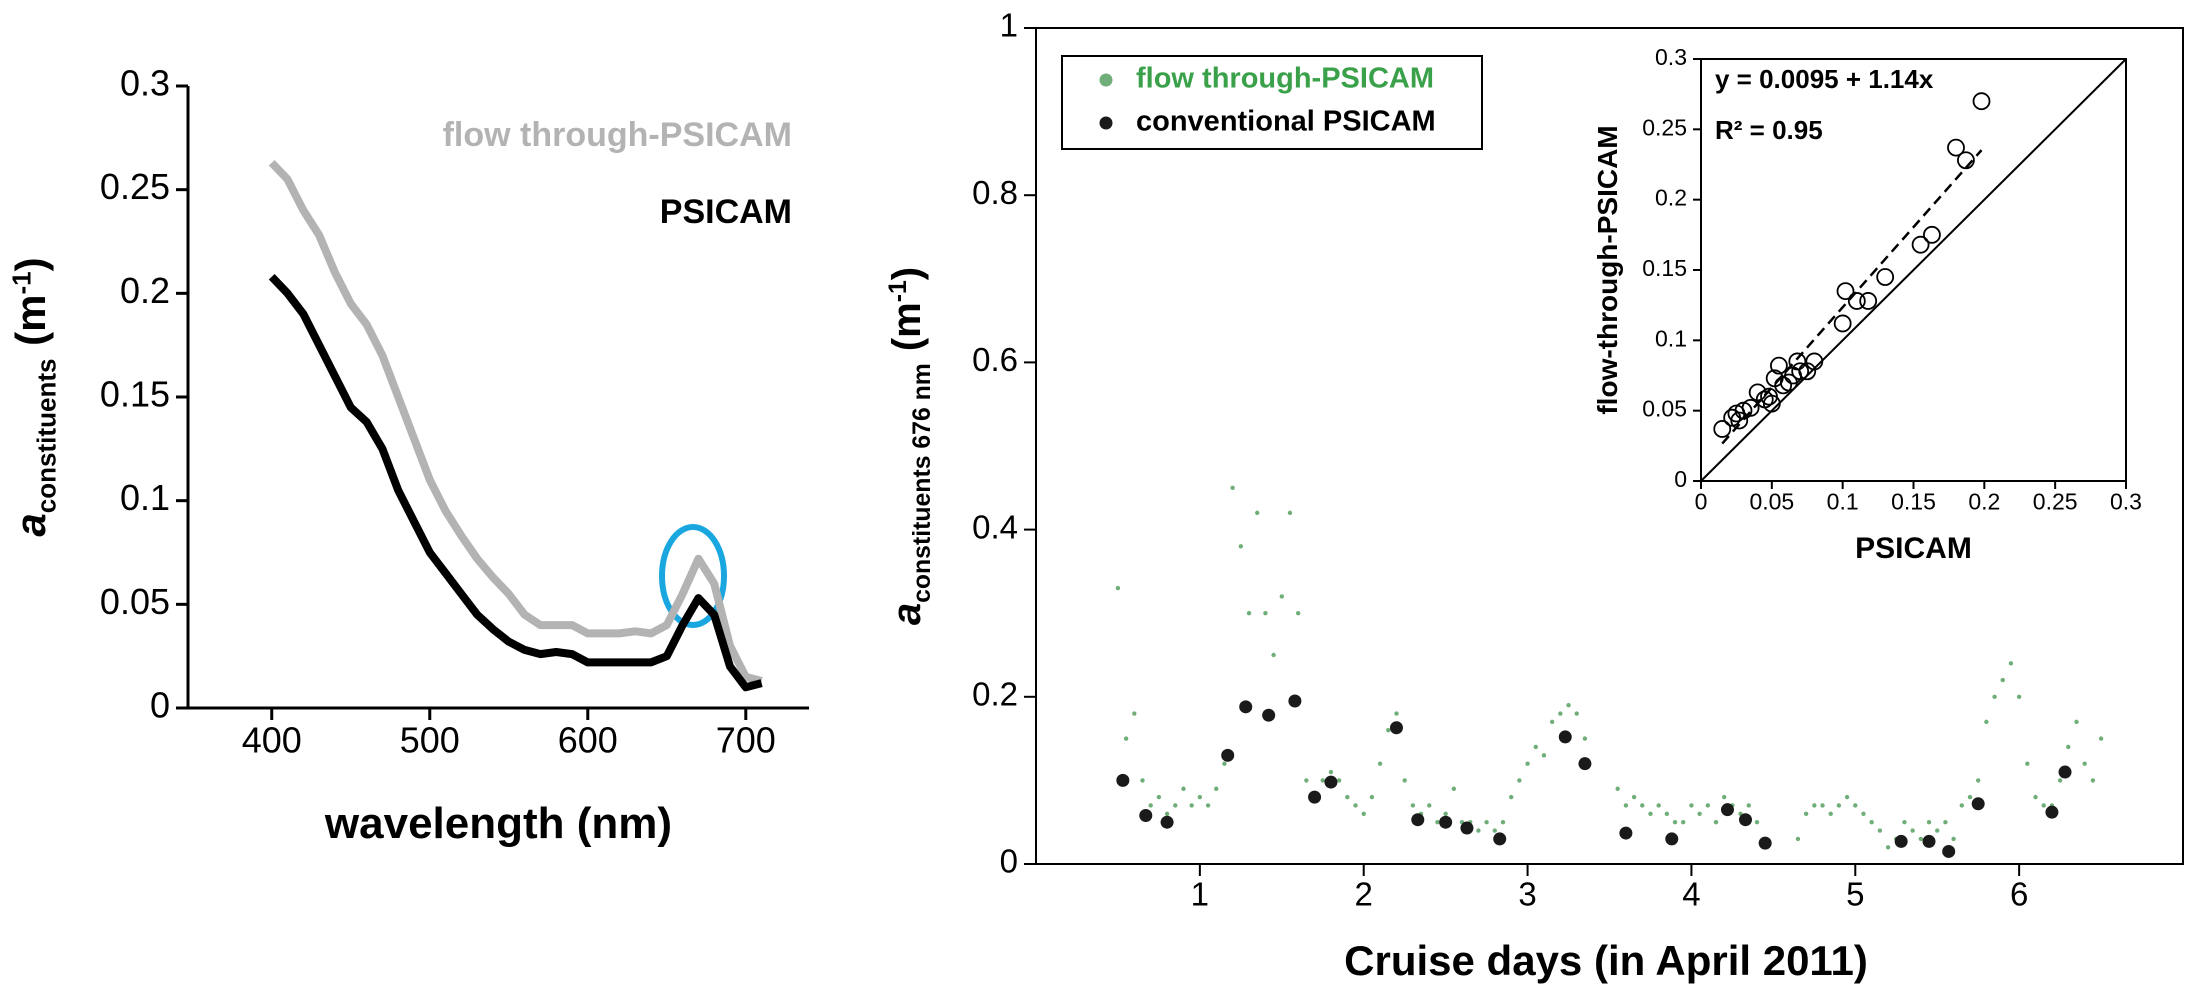  Describe the element at coordinates (1913, 502) in the screenshot. I see `x-tick-label: 0.15` at that location.